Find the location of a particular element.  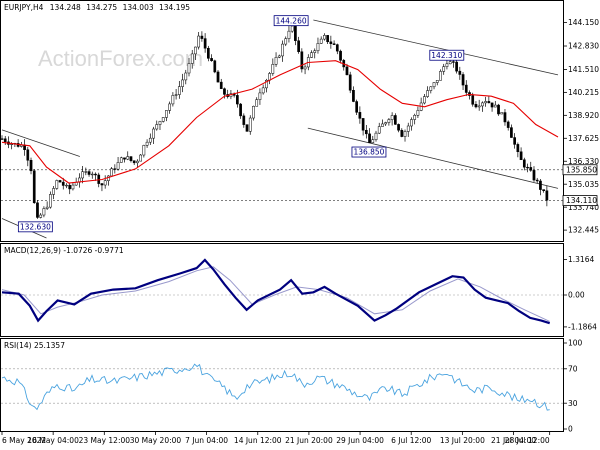

macd-title: MACD(12,26,9) -1.0726 -0.9771 is located at coordinates (64, 250).